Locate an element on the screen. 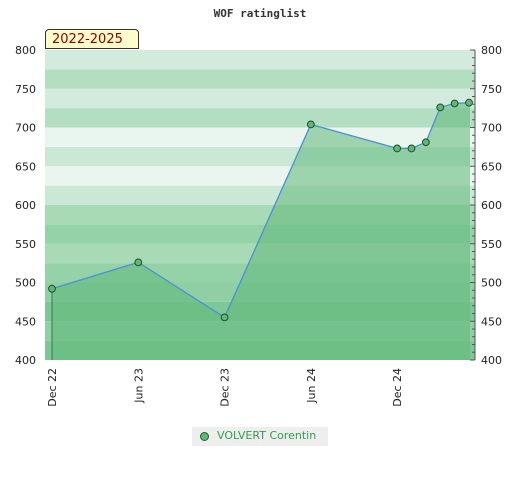 This screenshot has height=480, width=520. chart-title: WOF ratinglist is located at coordinates (260, 13).